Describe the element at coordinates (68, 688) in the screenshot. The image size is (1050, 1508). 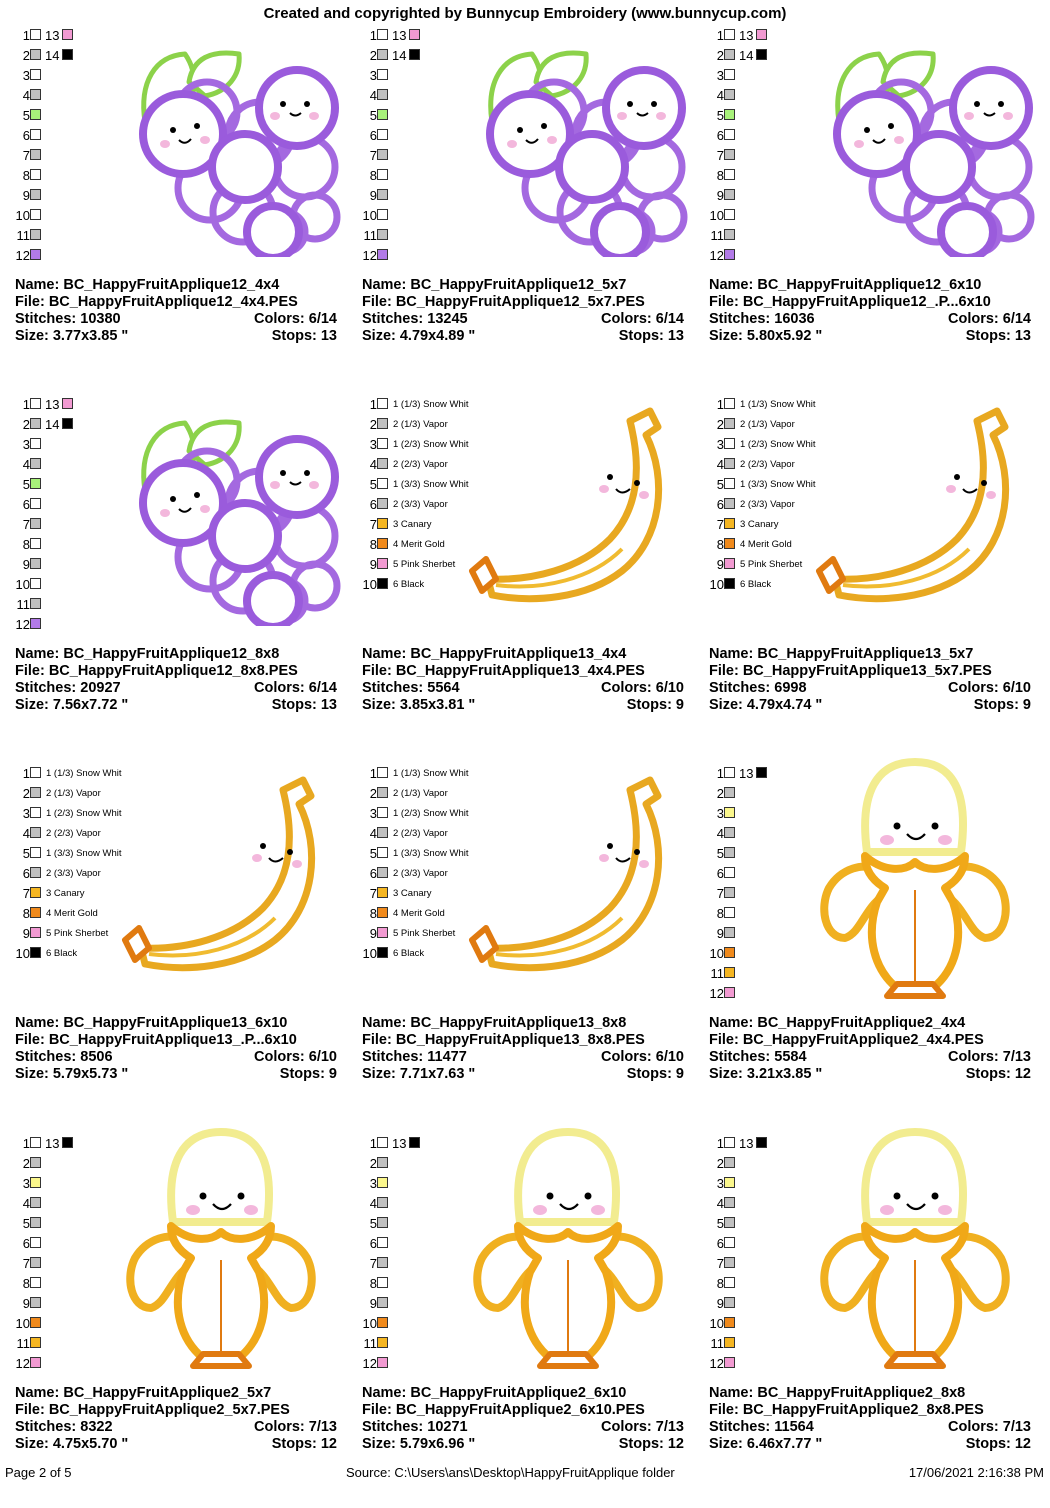
I see `stitch-count: Stitches: 20927` at that location.